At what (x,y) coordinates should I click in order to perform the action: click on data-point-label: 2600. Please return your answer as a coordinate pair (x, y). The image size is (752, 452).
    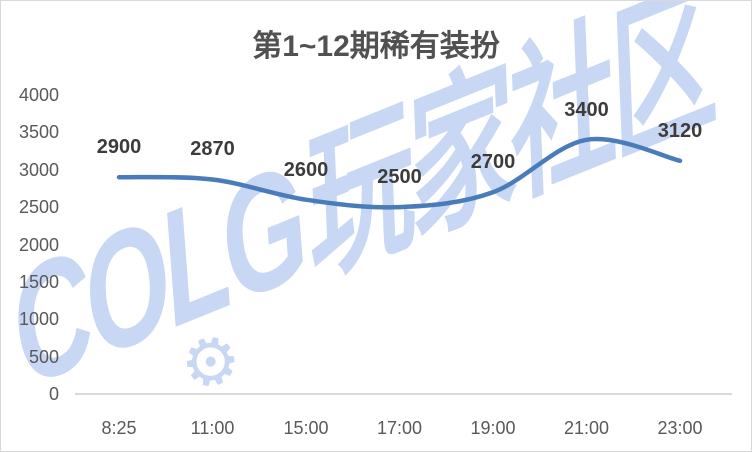
    Looking at the image, I should click on (306, 169).